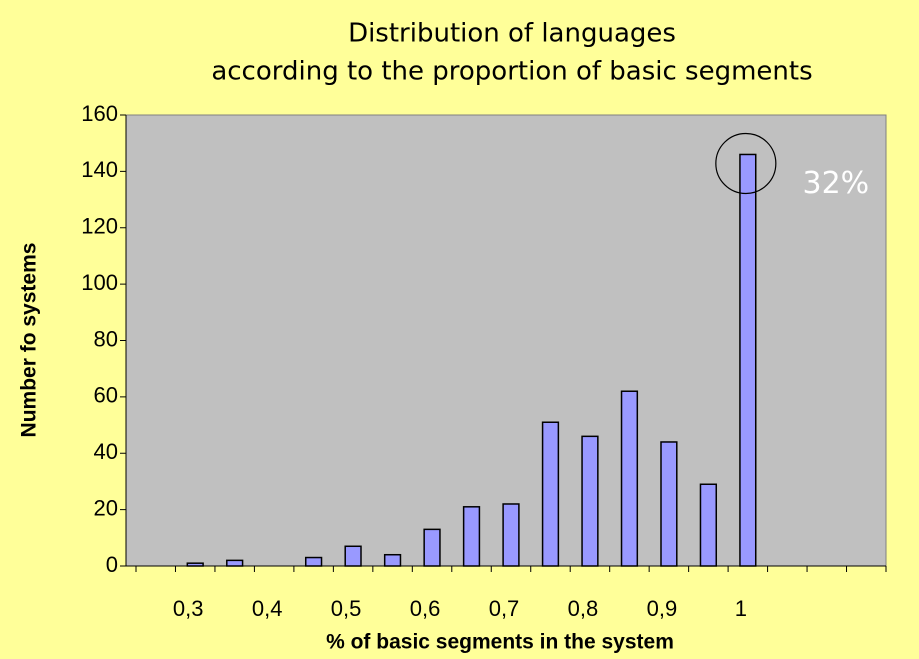  Describe the element at coordinates (346, 608) in the screenshot. I see `x-tick-label: 0,5` at that location.